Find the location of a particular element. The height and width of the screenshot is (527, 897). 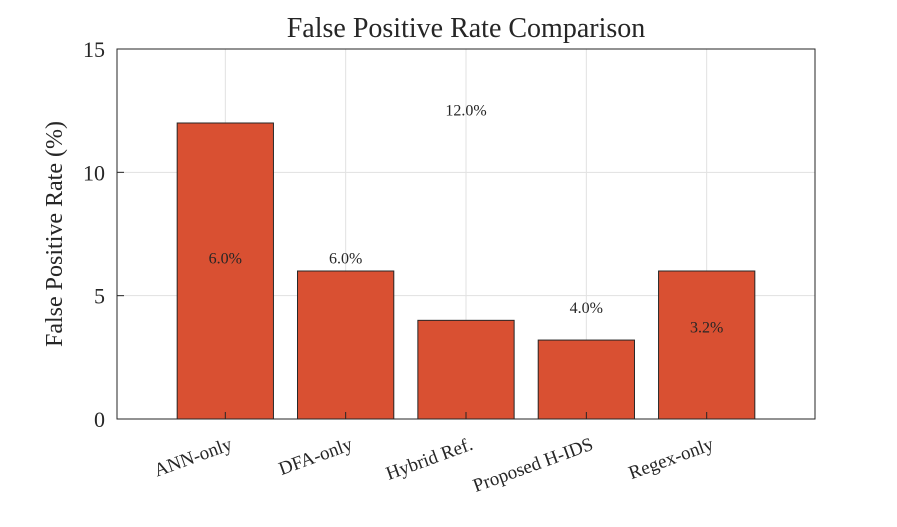

data-label: 3.2% is located at coordinates (706, 328).